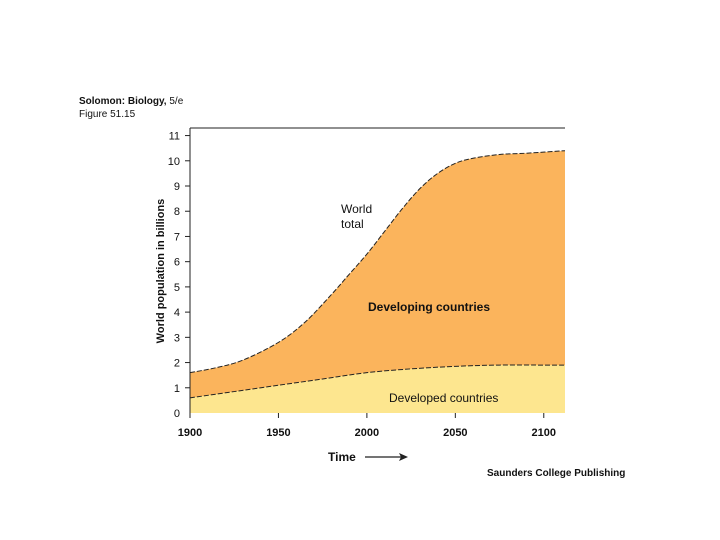 The image size is (720, 540). What do you see at coordinates (367, 433) in the screenshot?
I see `x-tick-label-2000: 2000` at bounding box center [367, 433].